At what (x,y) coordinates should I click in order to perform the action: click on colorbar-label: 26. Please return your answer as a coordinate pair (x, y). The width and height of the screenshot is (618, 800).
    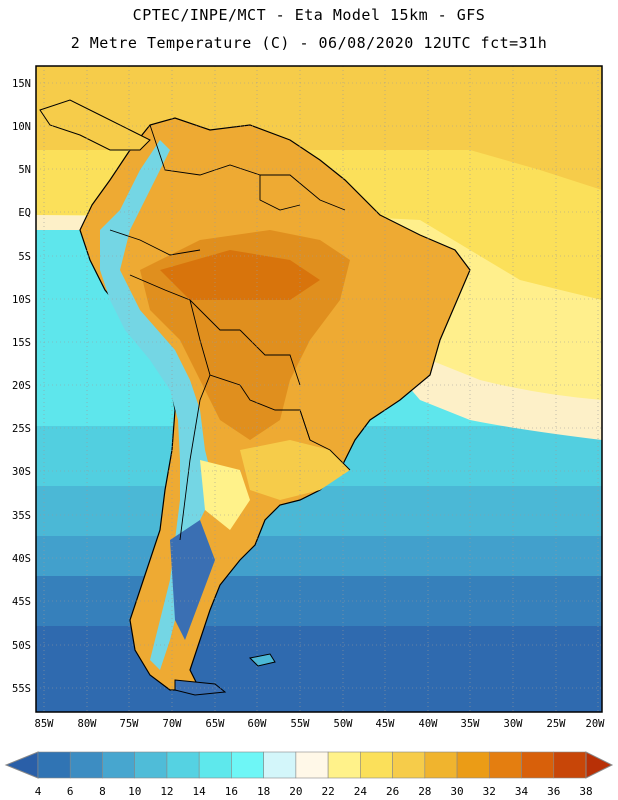
    Looking at the image, I should click on (392, 791).